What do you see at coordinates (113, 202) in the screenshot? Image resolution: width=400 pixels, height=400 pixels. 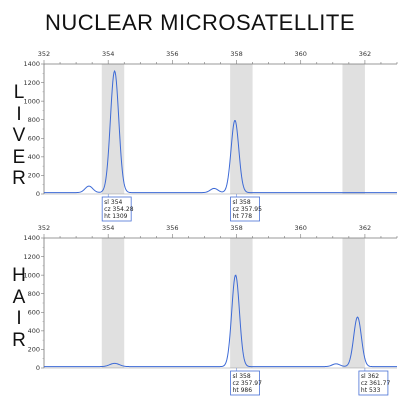 I see `allele-annotation-text: sl 354` at bounding box center [113, 202].